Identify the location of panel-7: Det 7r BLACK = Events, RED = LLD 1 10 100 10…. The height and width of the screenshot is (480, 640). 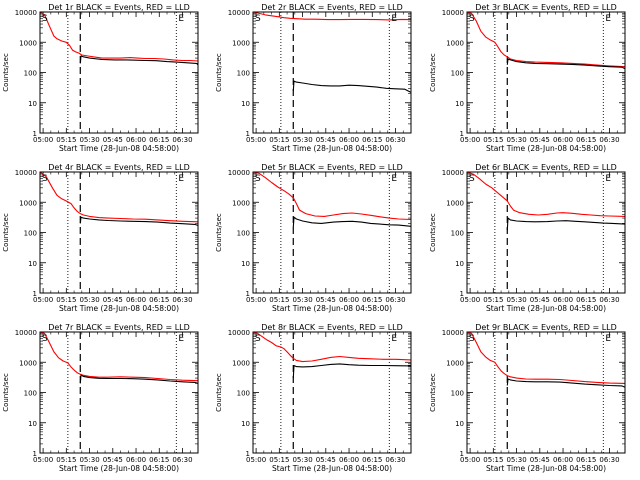
(100, 398).